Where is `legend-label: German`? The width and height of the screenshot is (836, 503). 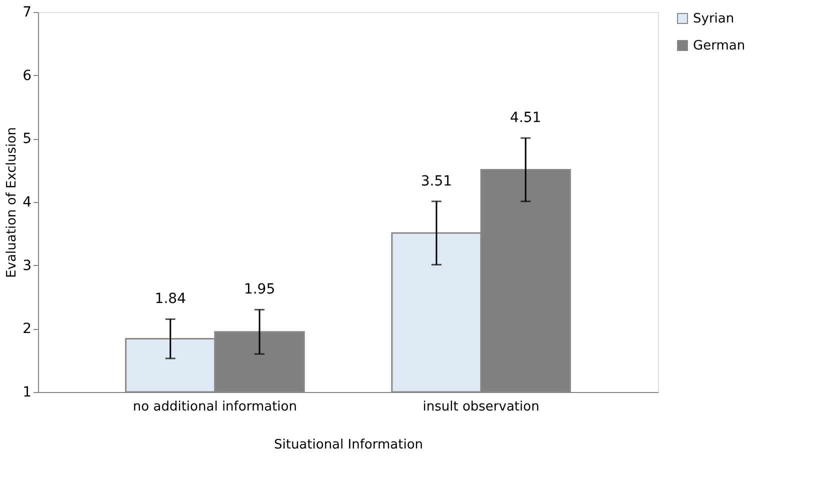 legend-label: German is located at coordinates (719, 46).